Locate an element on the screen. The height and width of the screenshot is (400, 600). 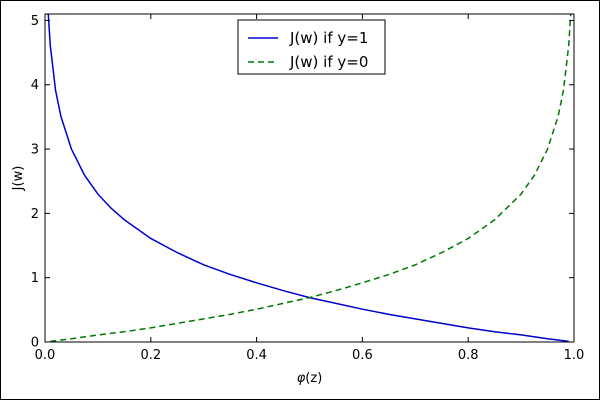
x-tick-label: 0.2 is located at coordinates (150, 355).